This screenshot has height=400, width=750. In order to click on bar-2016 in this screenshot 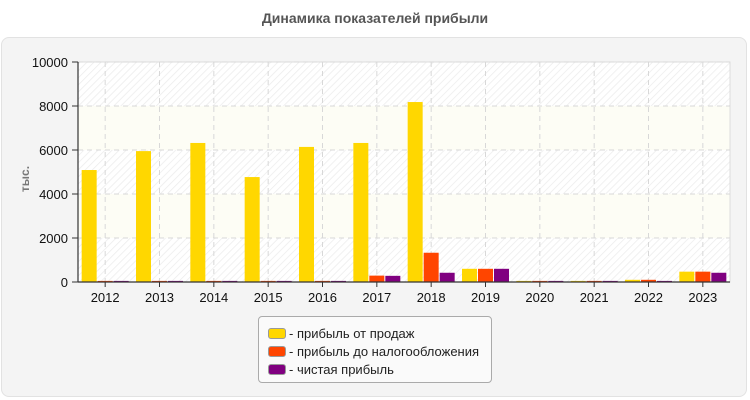, I will do `click(306, 214)`.